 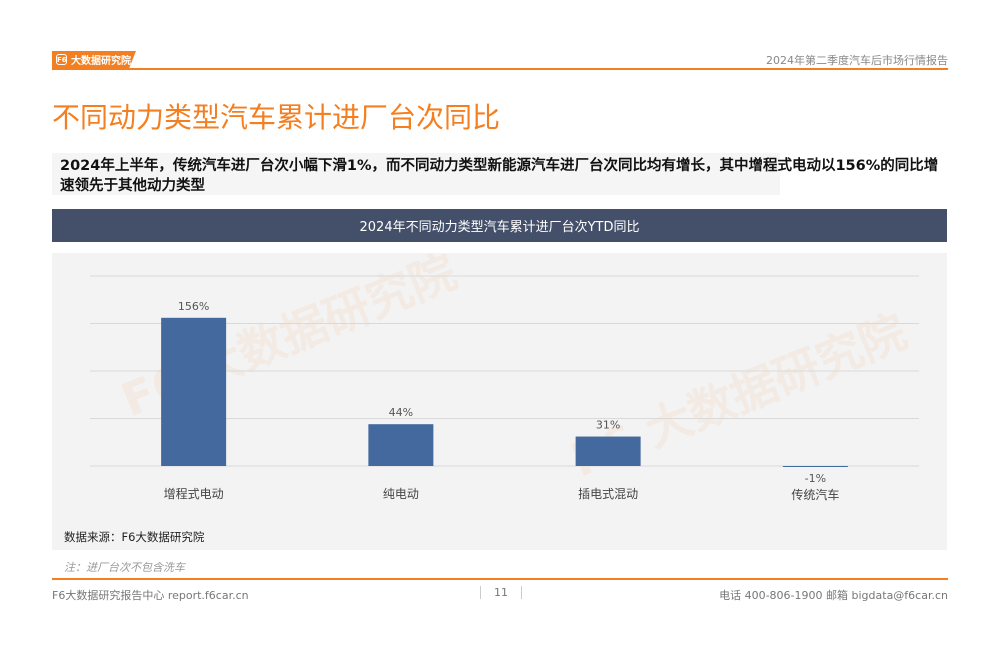 I want to click on f6-logo-icon: F6, so click(x=61, y=59).